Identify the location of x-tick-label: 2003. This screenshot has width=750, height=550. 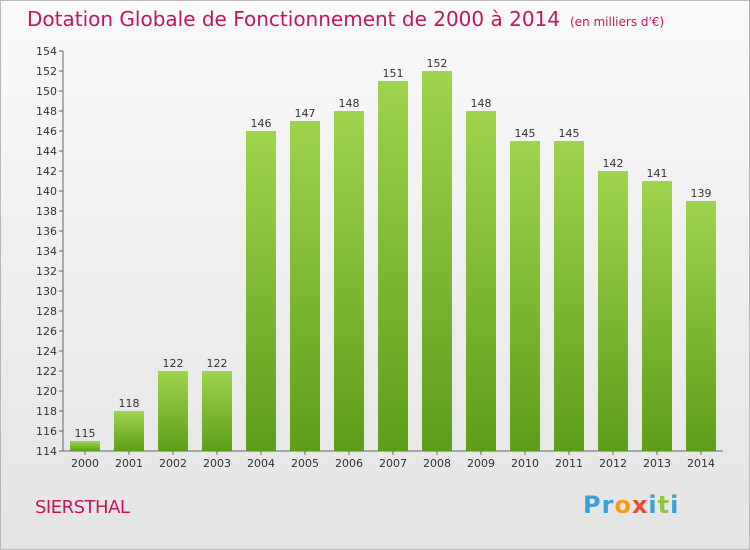
(217, 463).